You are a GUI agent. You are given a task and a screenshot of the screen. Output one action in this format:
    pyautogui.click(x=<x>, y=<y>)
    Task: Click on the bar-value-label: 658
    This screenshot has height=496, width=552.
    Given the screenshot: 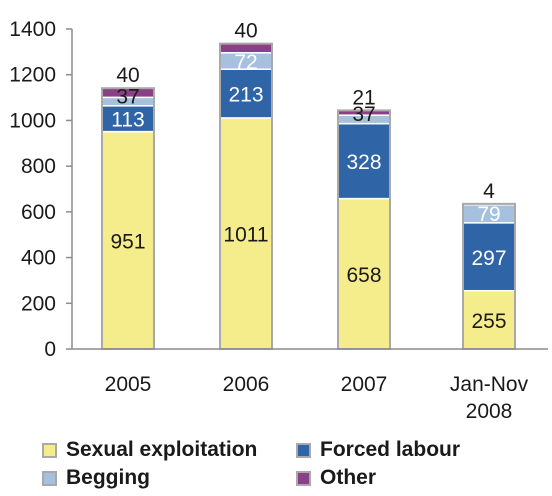 What is the action you would take?
    pyautogui.click(x=363, y=275)
    